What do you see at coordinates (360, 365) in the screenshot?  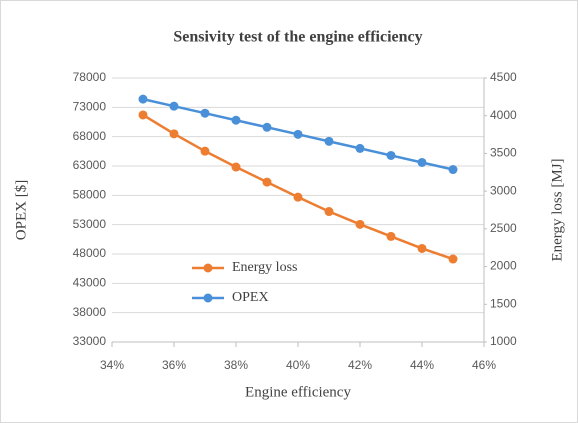 I see `x-tick-label: 42%` at bounding box center [360, 365].